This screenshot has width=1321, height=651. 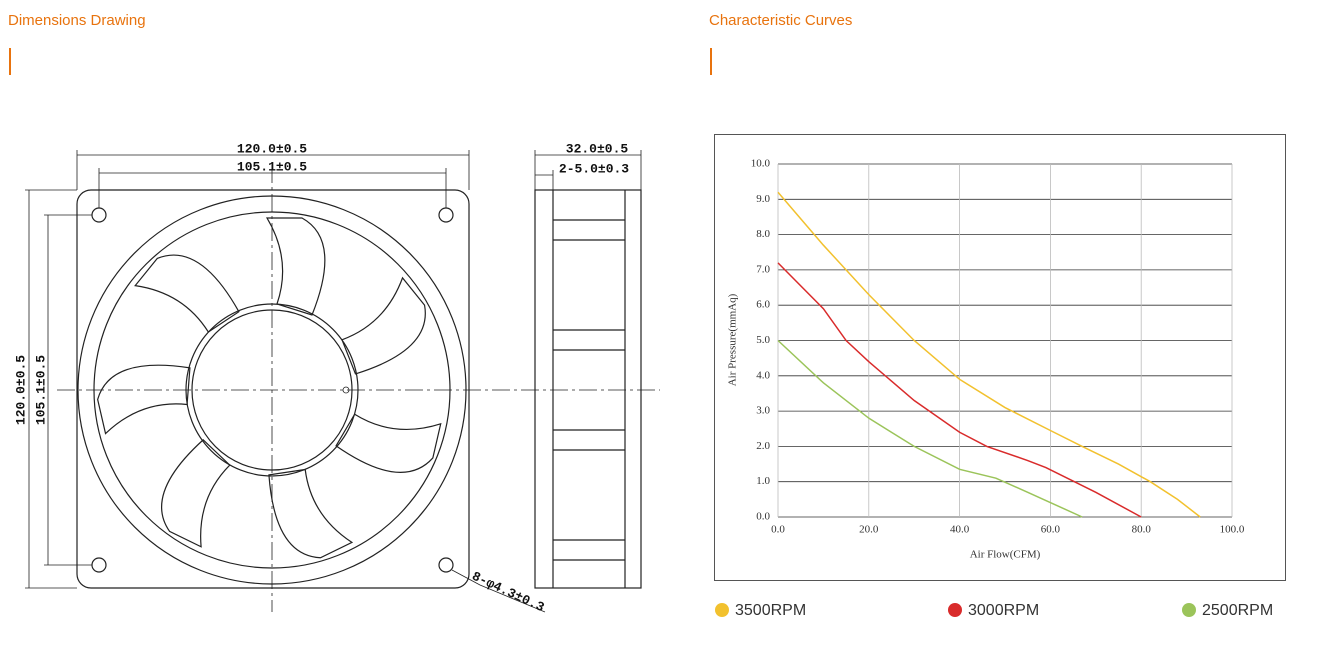 I want to click on legend-label: 3000RPM, so click(x=1003, y=610).